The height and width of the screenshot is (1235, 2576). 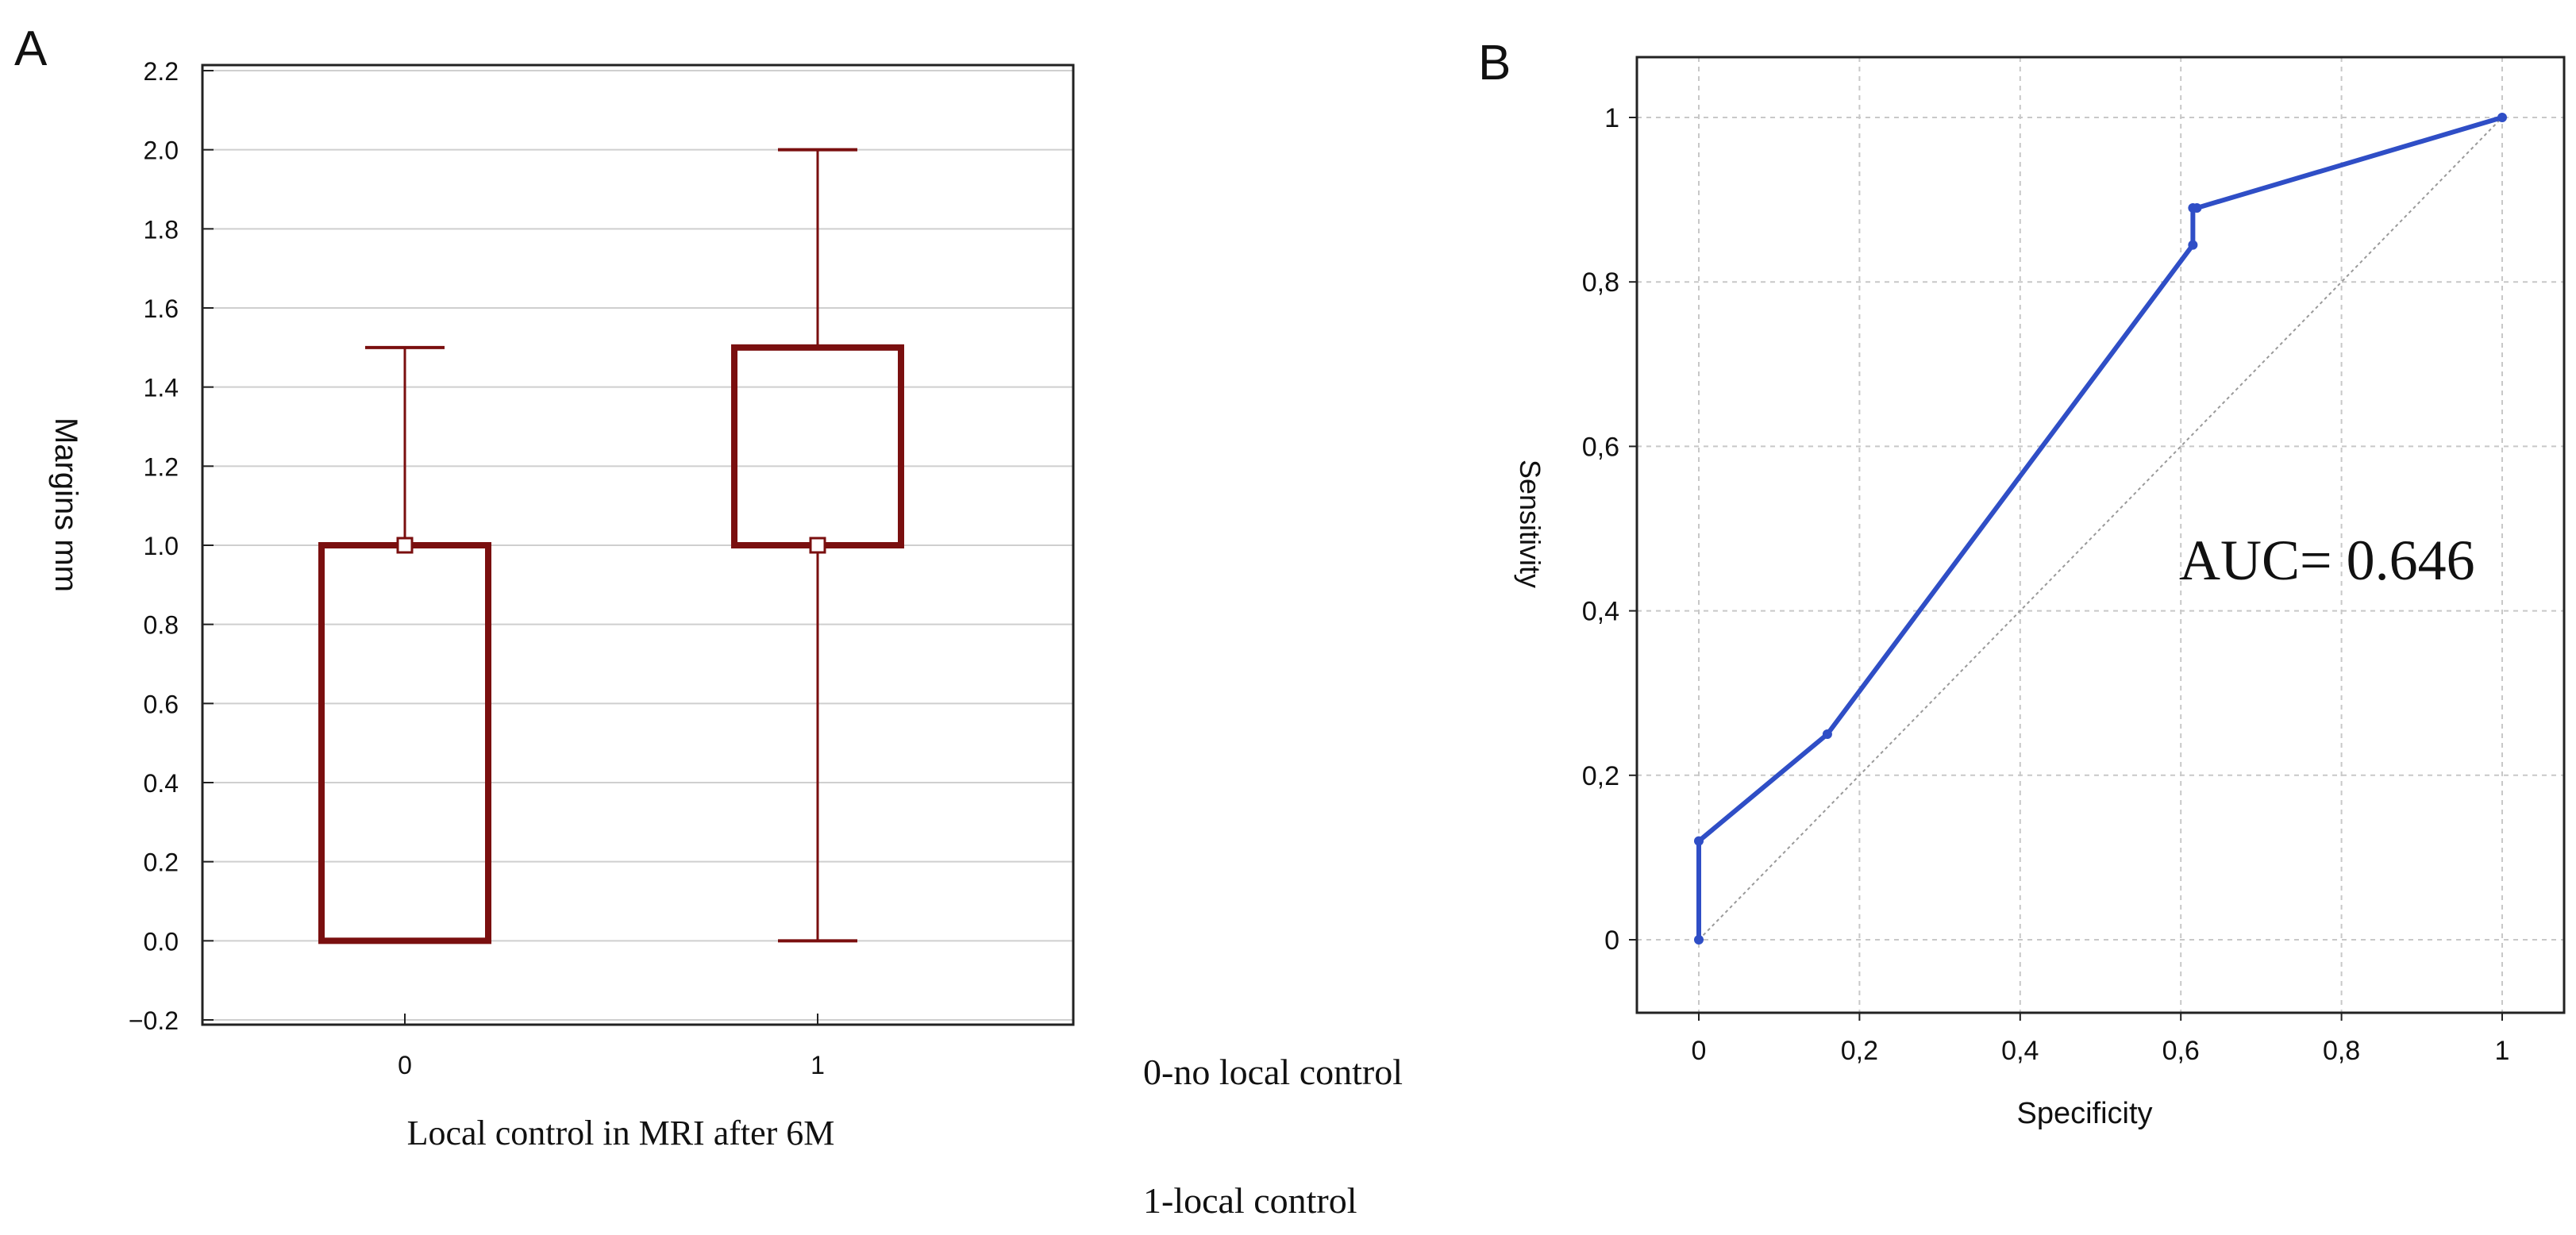 What do you see at coordinates (2181, 1051) in the screenshot?
I see `b-x-tick-label: 0,6` at bounding box center [2181, 1051].